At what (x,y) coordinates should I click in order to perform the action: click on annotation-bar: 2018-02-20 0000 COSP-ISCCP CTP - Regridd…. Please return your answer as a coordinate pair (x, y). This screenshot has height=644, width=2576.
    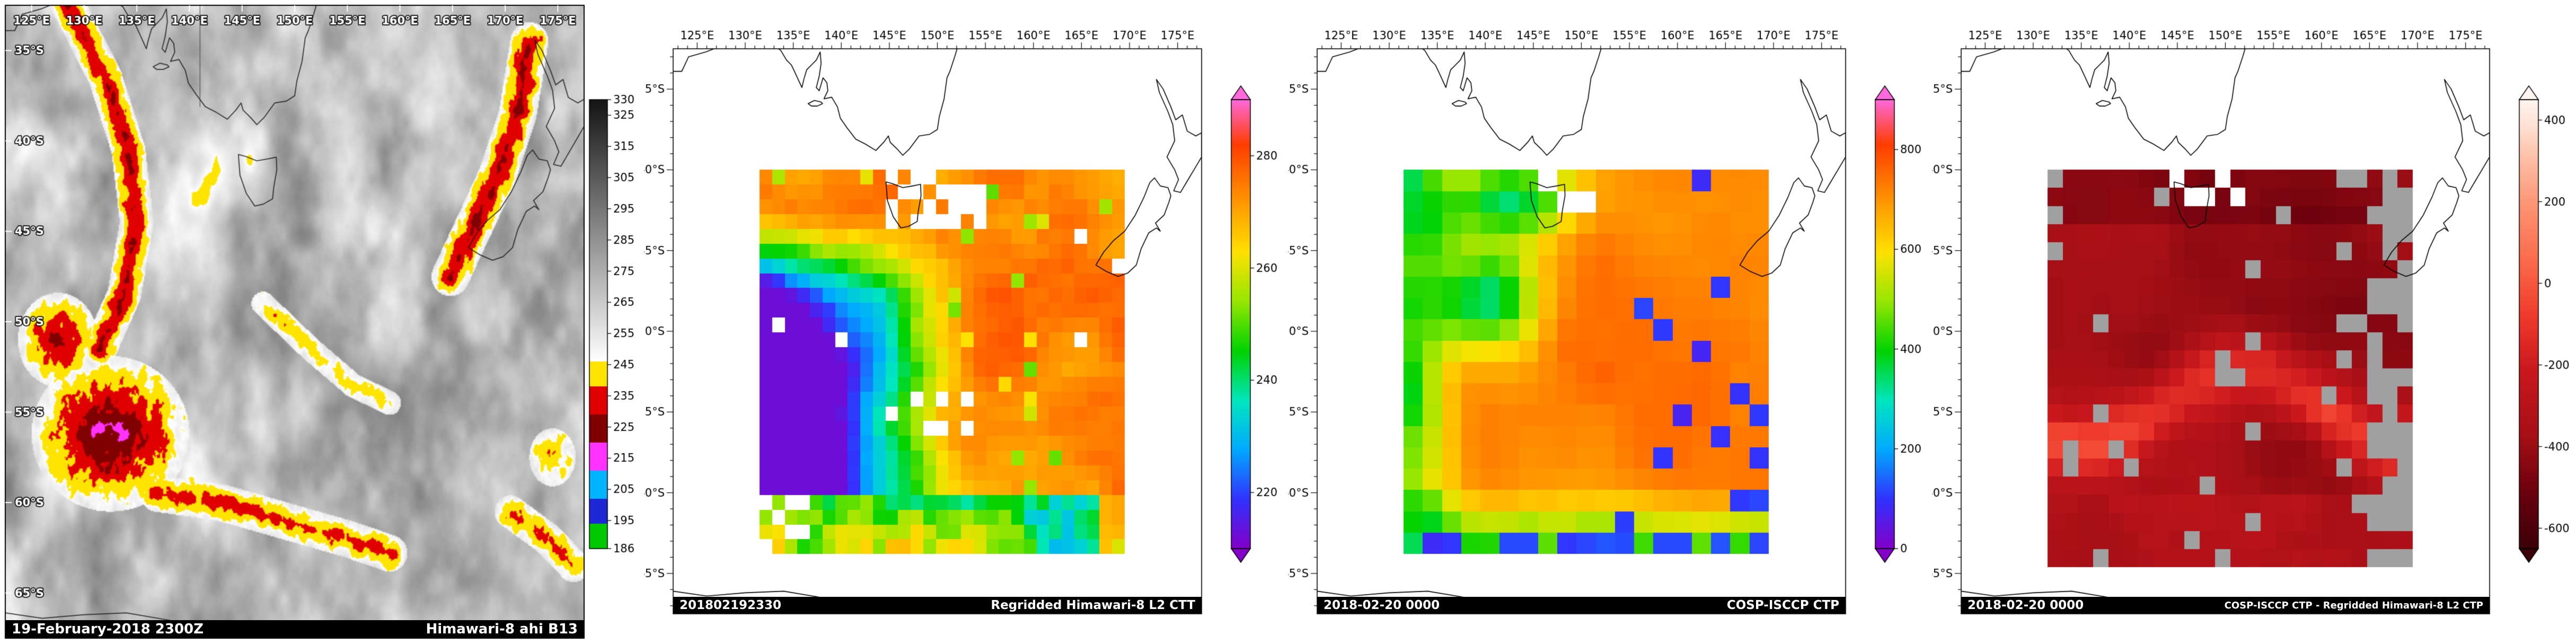
    Looking at the image, I should click on (2225, 605).